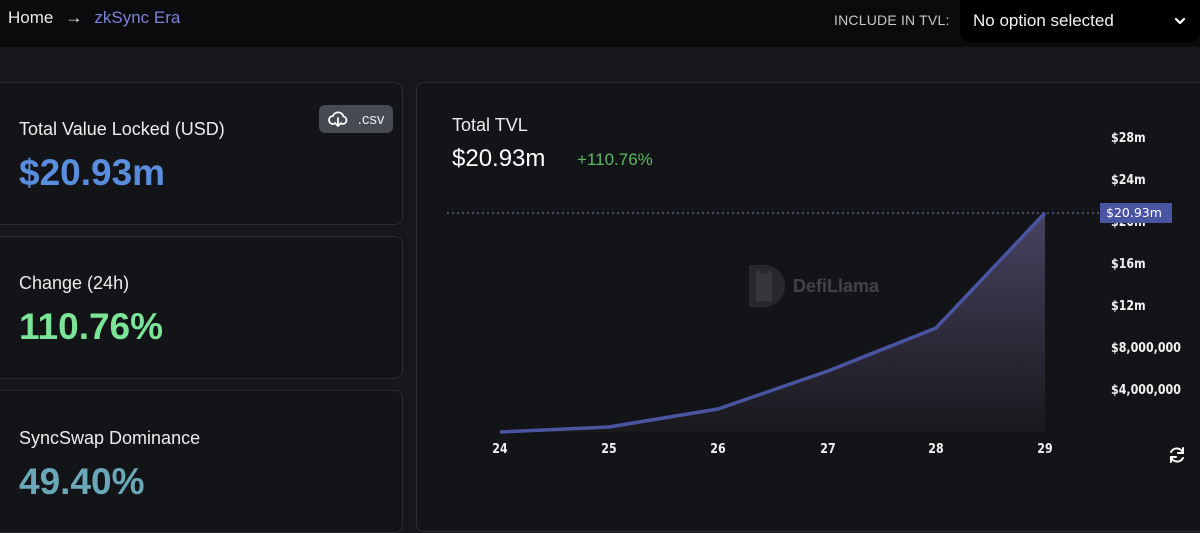  Describe the element at coordinates (337, 119) in the screenshot. I see `cloud-download-icon` at that location.